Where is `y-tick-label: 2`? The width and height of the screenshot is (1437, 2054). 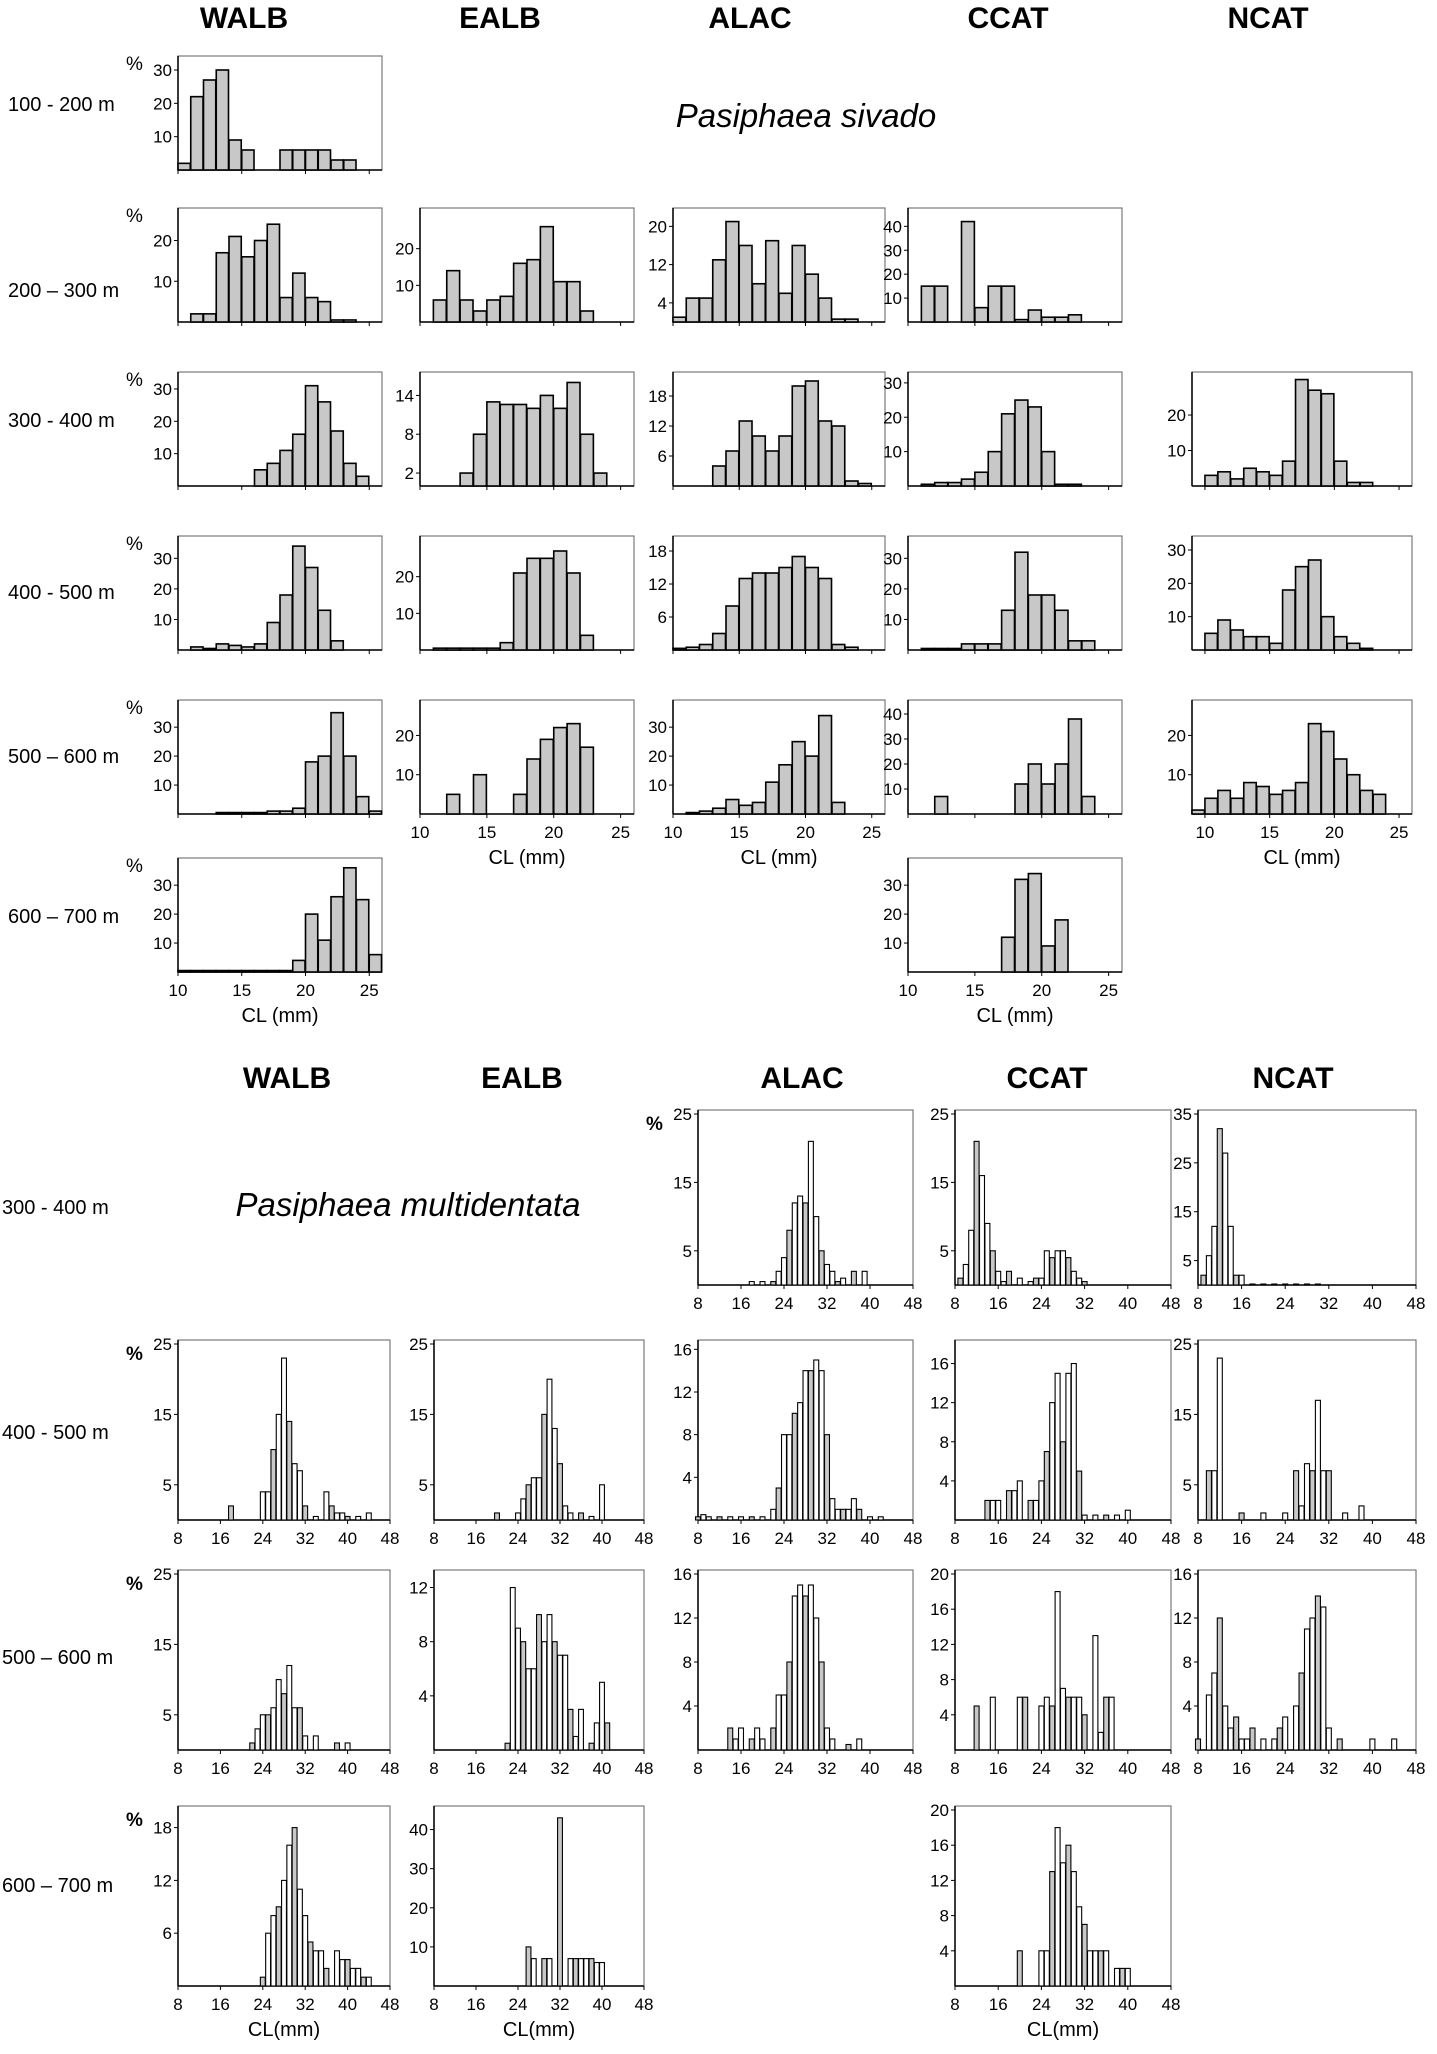
y-tick-label: 2 is located at coordinates (409, 473).